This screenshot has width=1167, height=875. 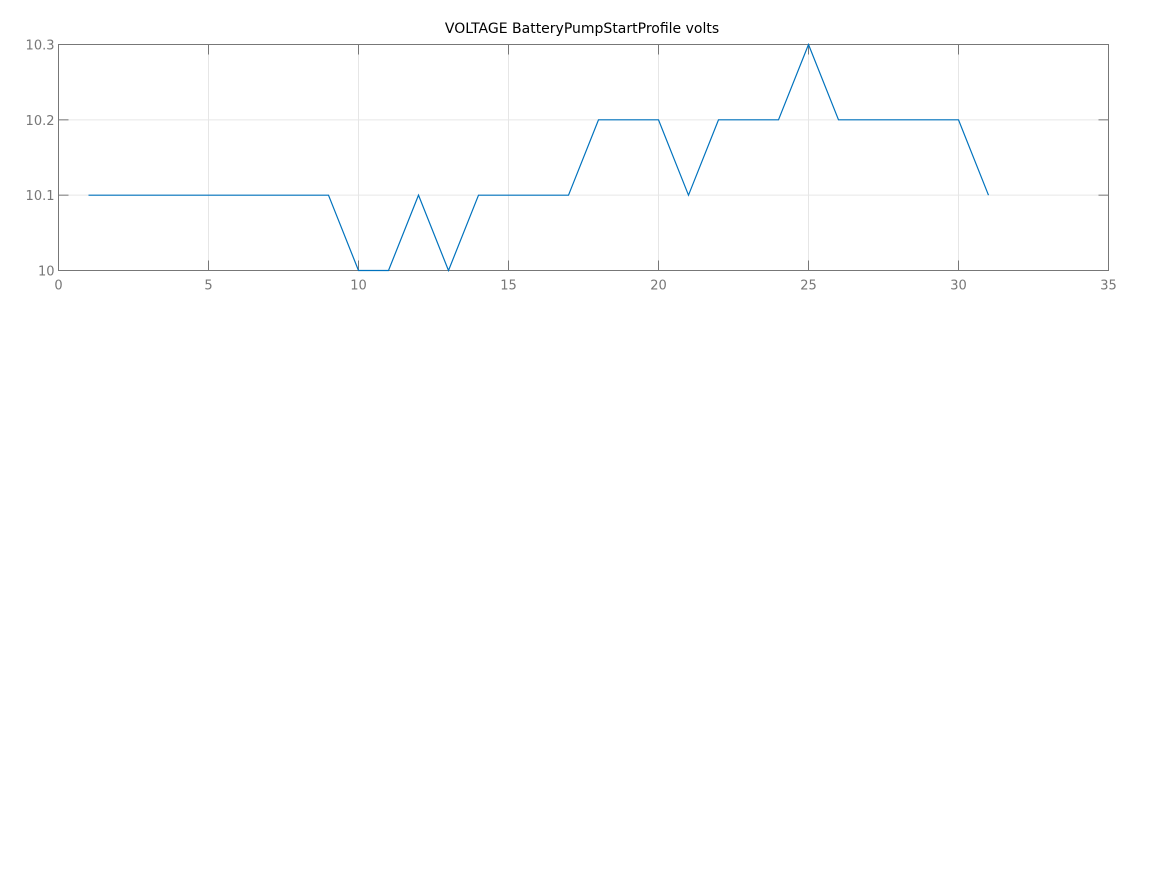 I want to click on x-tick-label: 30, so click(x=958, y=286).